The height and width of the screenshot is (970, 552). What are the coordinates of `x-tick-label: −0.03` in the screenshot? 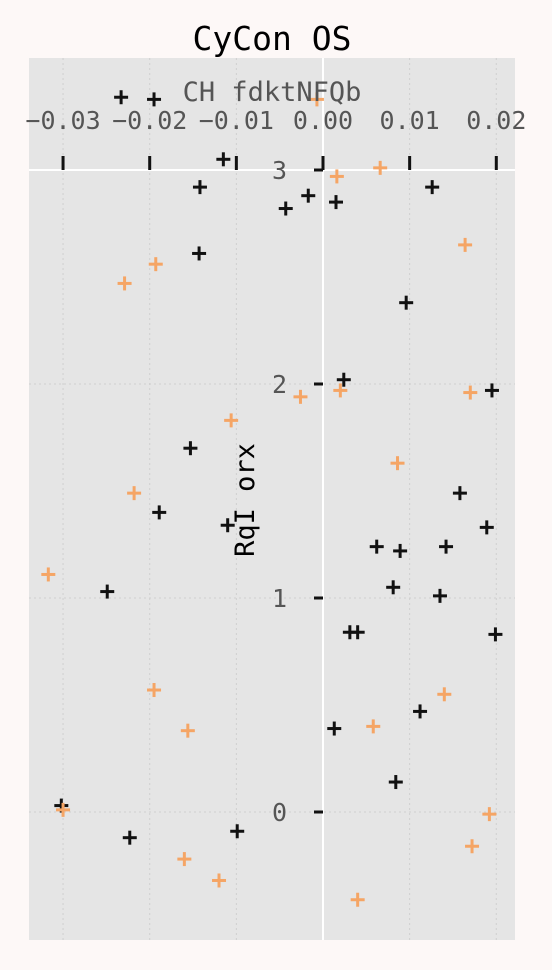 It's located at (62, 120).